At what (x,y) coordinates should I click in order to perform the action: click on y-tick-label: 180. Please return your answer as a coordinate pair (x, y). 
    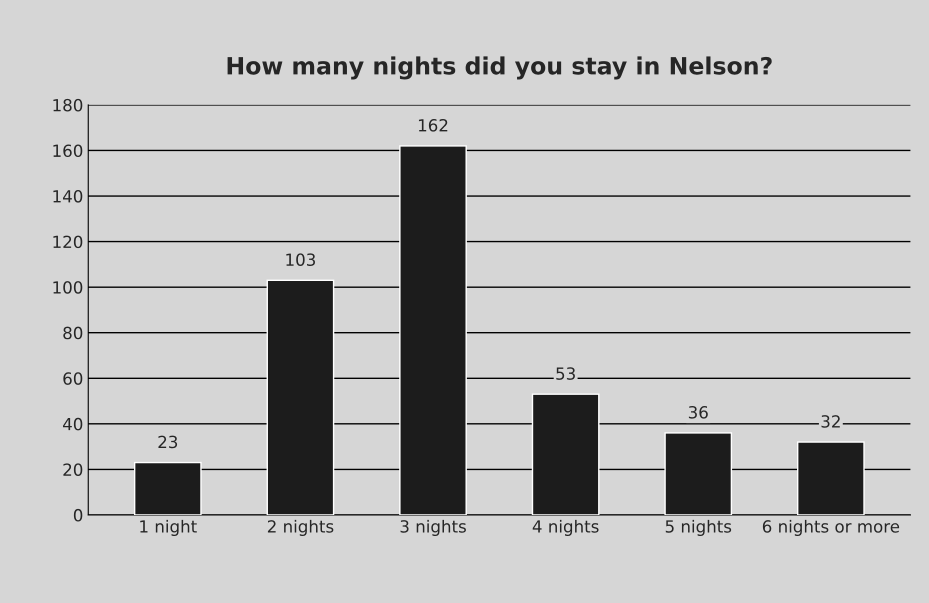
    Looking at the image, I should click on (67, 105).